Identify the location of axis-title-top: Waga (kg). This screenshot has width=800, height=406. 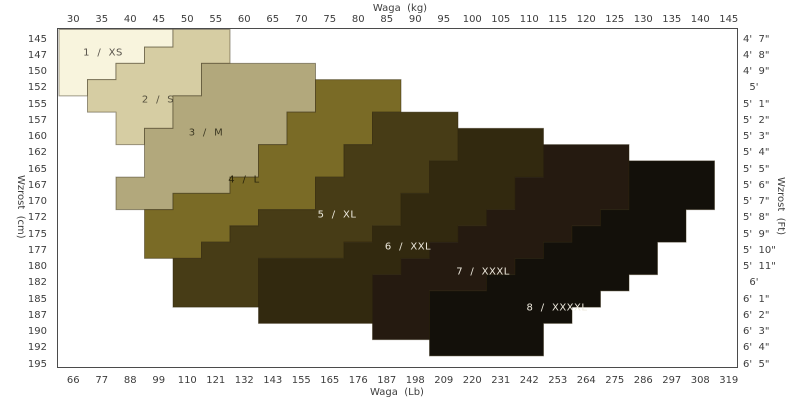
(400, 8).